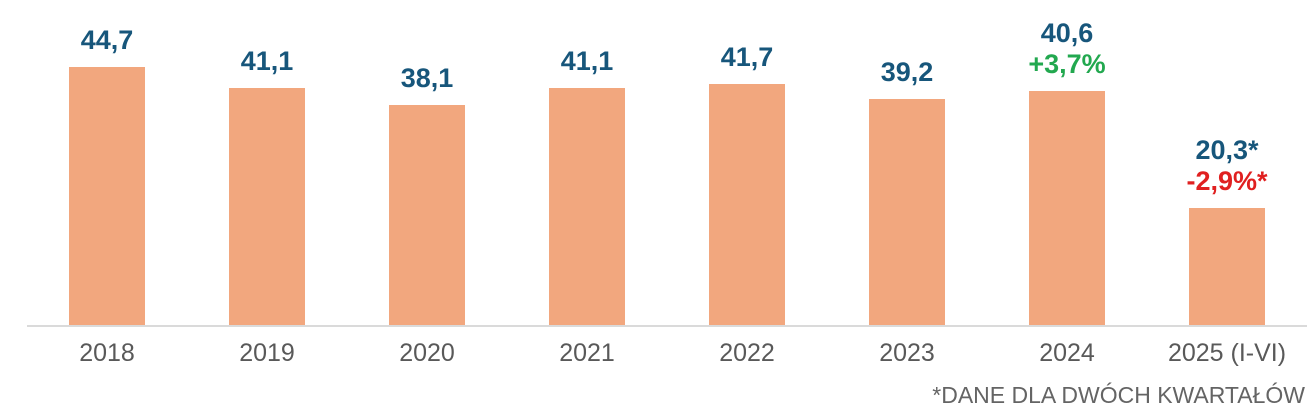 Image resolution: width=1315 pixels, height=420 pixels. What do you see at coordinates (587, 207) in the screenshot?
I see `bar-2021` at bounding box center [587, 207].